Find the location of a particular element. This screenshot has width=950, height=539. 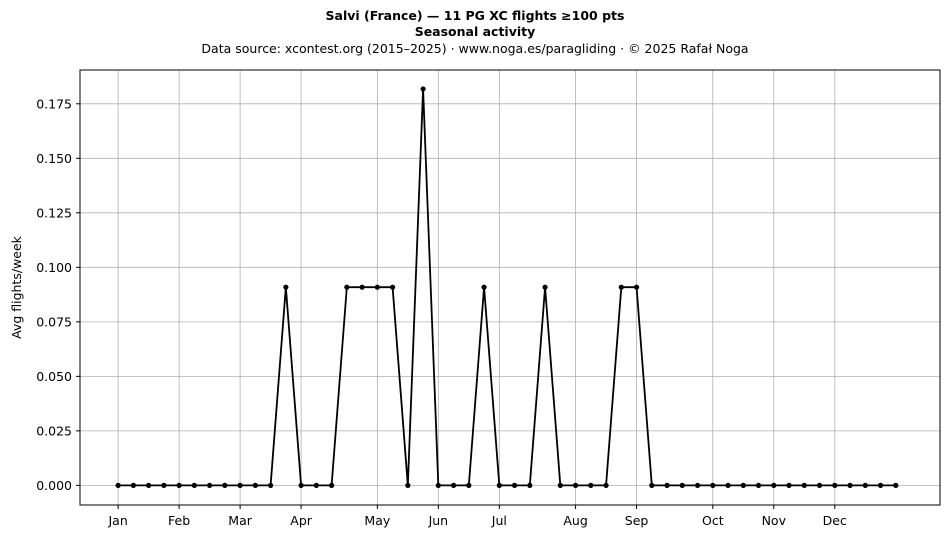

y-tick-label: 0.000 is located at coordinates (54, 485).